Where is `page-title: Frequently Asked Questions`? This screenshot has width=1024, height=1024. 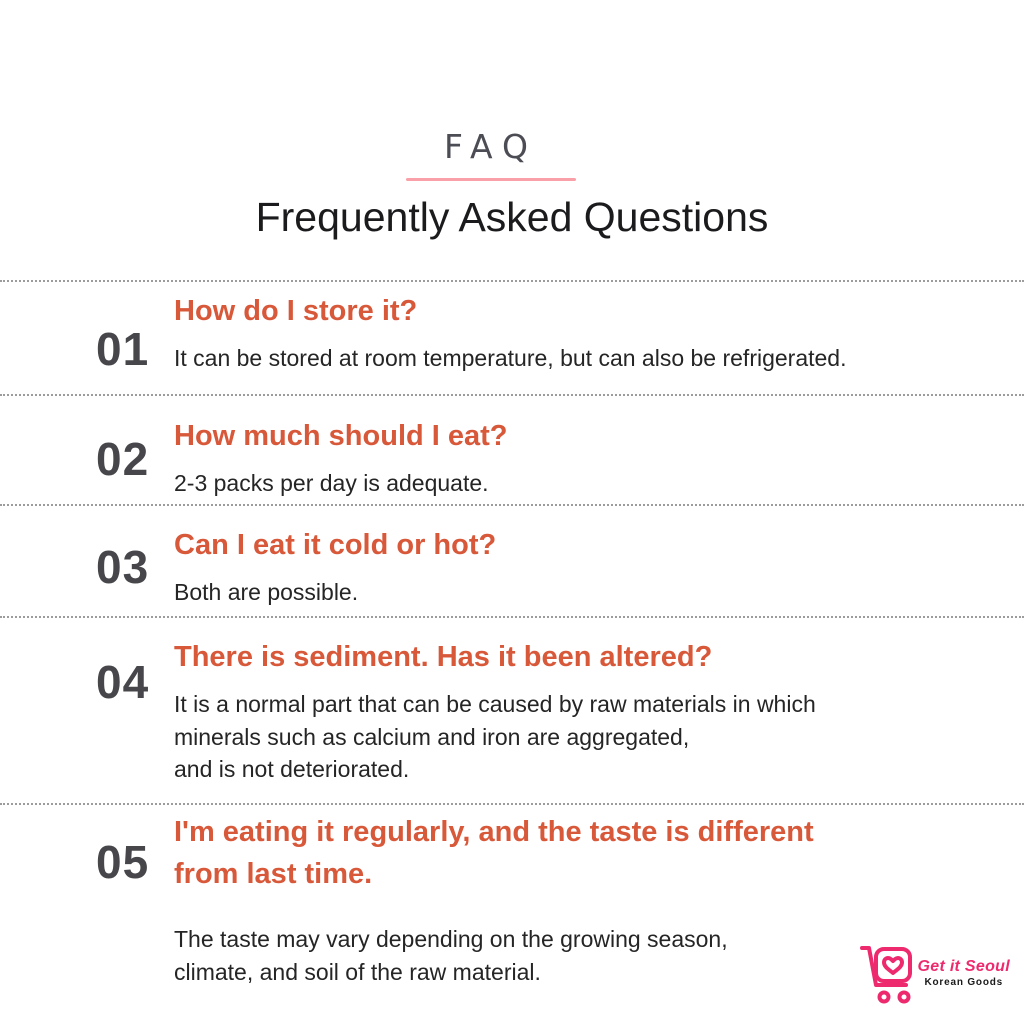 page-title: Frequently Asked Questions is located at coordinates (512, 216).